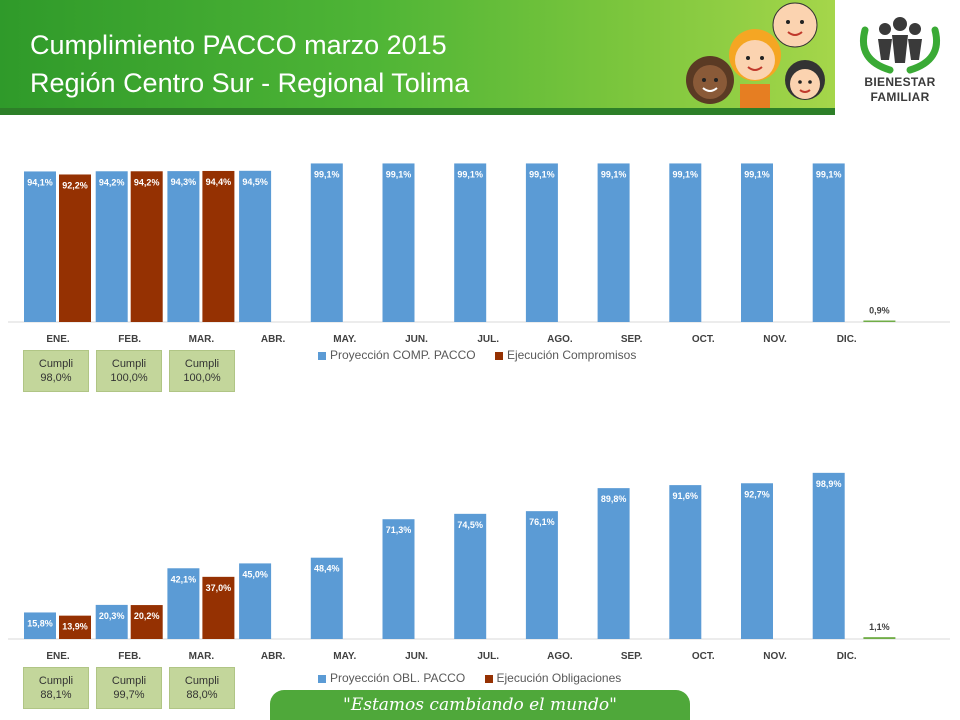 The image size is (960, 720). Describe the element at coordinates (900, 97) in the screenshot. I see `logo-text-line2: FAMILIAR` at that location.